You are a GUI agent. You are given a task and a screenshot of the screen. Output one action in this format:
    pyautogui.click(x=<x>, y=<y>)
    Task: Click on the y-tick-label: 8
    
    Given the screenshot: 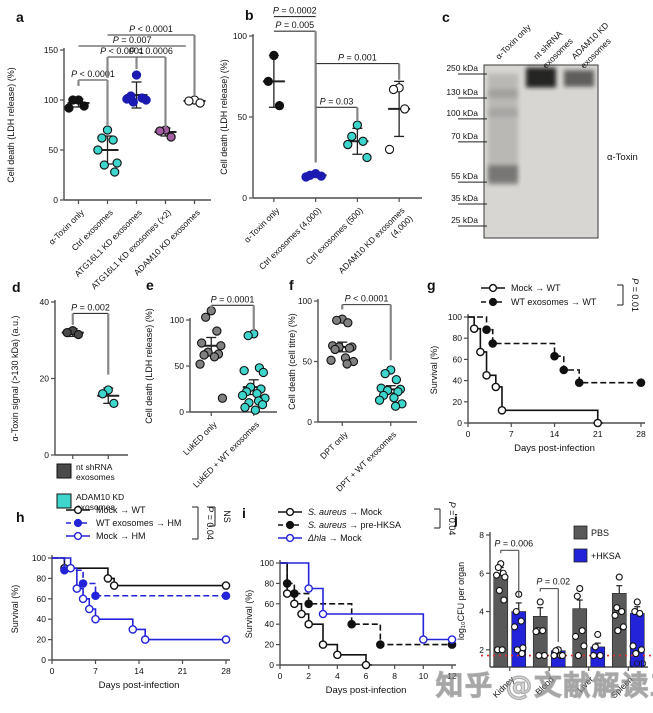 What is the action you would take?
    pyautogui.click(x=481, y=535)
    